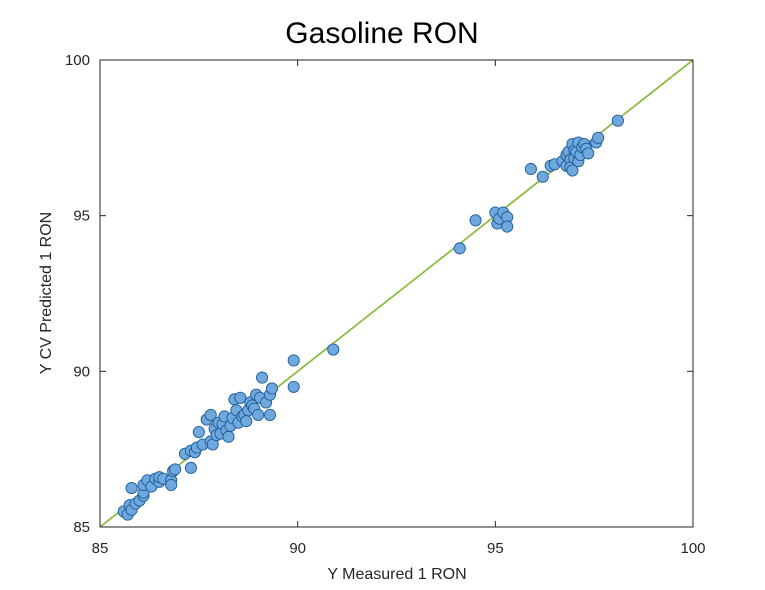 This screenshot has height=590, width=765. Describe the element at coordinates (81, 216) in the screenshot. I see `y-tick-label: 95` at that location.